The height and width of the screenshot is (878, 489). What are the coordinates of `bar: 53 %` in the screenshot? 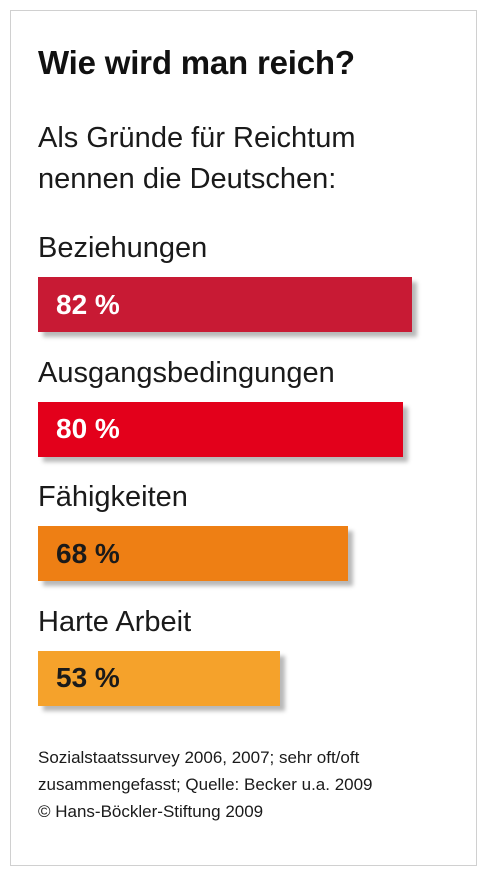 It's located at (159, 678).